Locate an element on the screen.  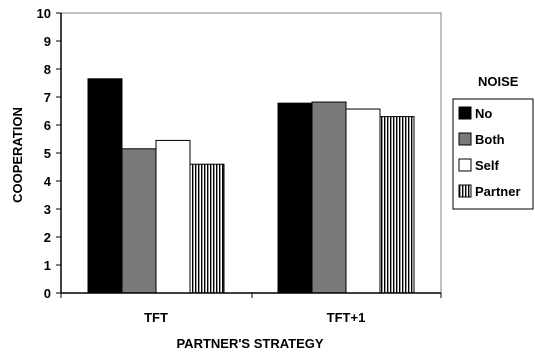
y-tick-label: 0 is located at coordinates (47, 293).